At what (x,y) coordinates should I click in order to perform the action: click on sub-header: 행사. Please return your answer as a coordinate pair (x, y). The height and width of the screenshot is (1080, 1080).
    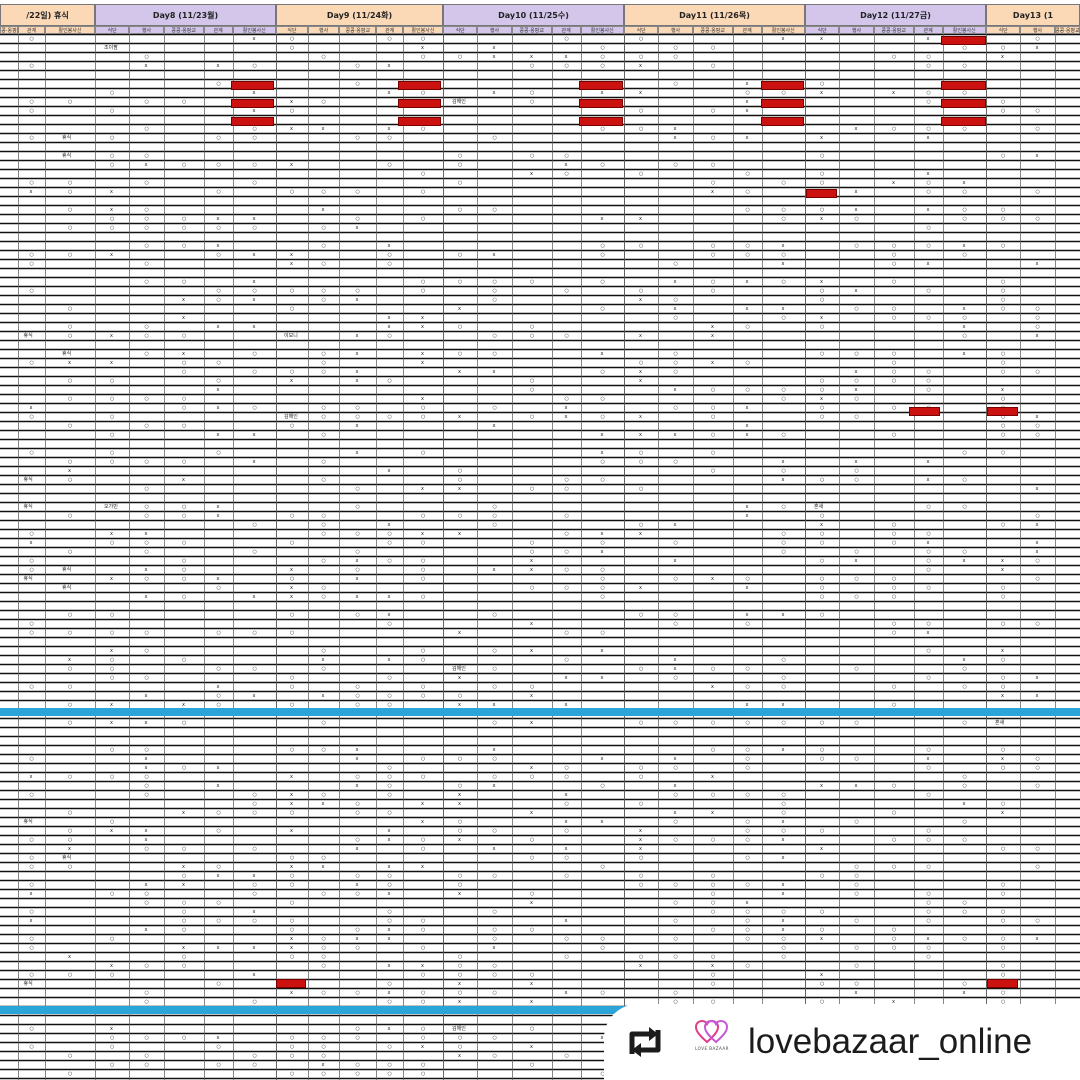
    Looking at the image, I should click on (146, 30).